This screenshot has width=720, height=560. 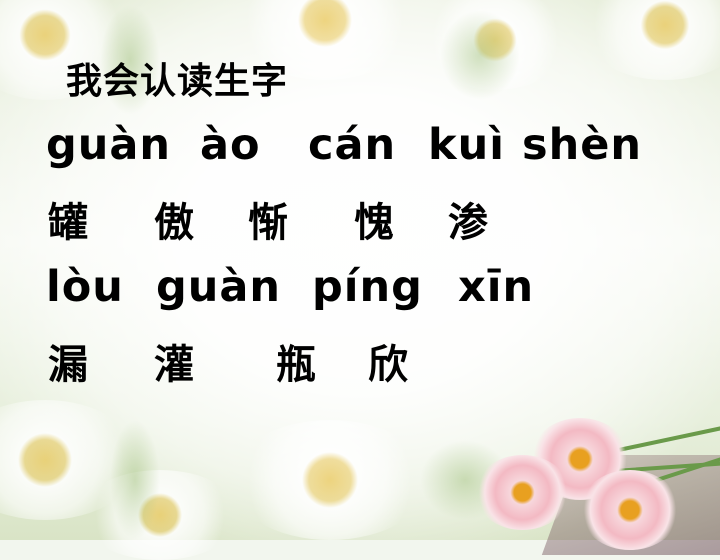 What do you see at coordinates (68, 365) in the screenshot?
I see `hanzi-lou: 漏` at bounding box center [68, 365].